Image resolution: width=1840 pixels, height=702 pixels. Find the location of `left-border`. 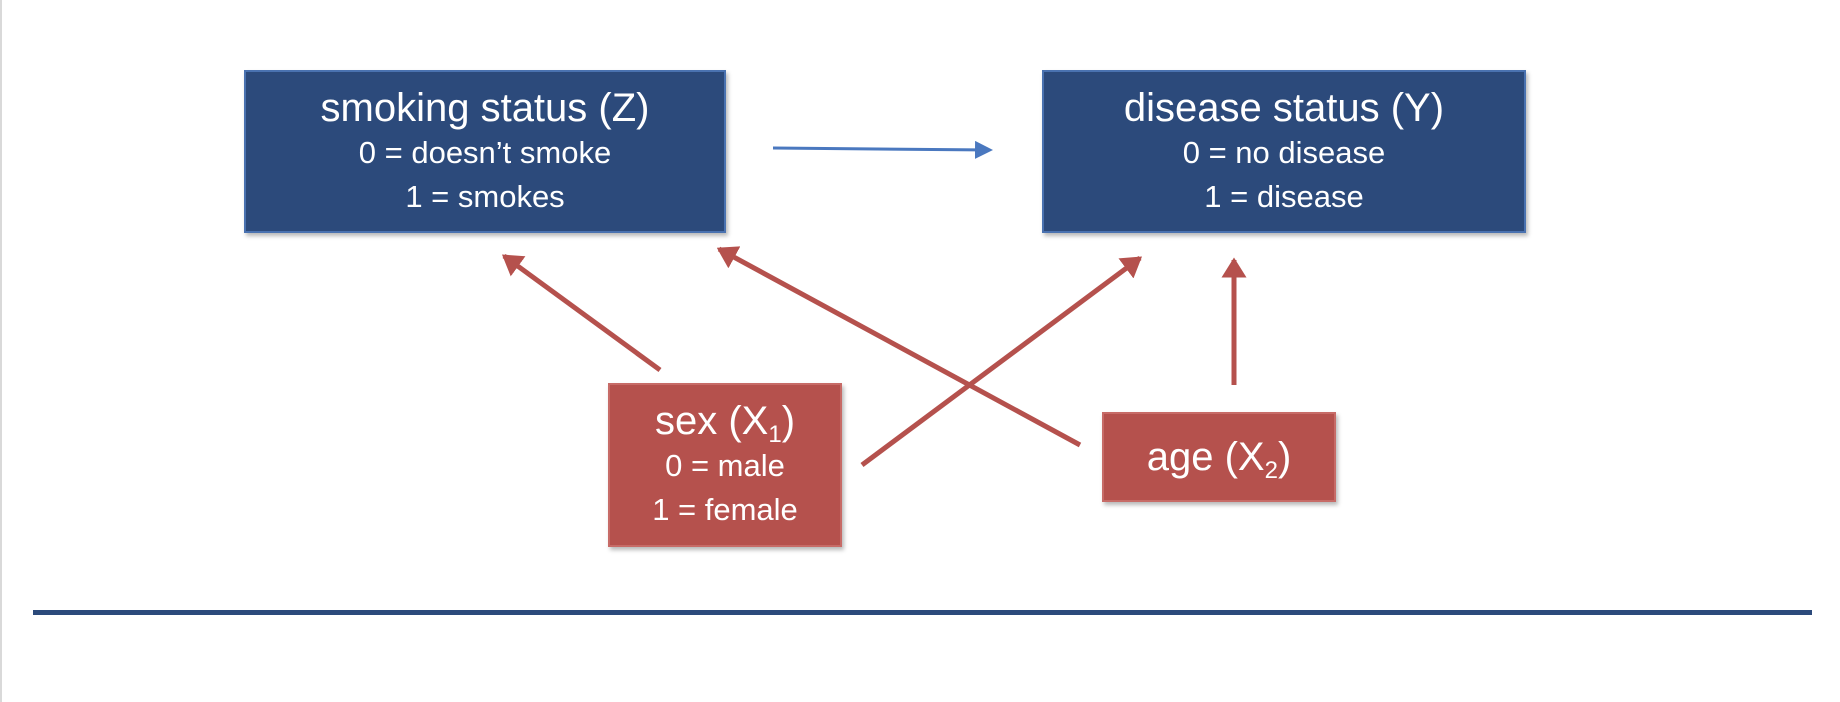

left-border is located at coordinates (1, 351).